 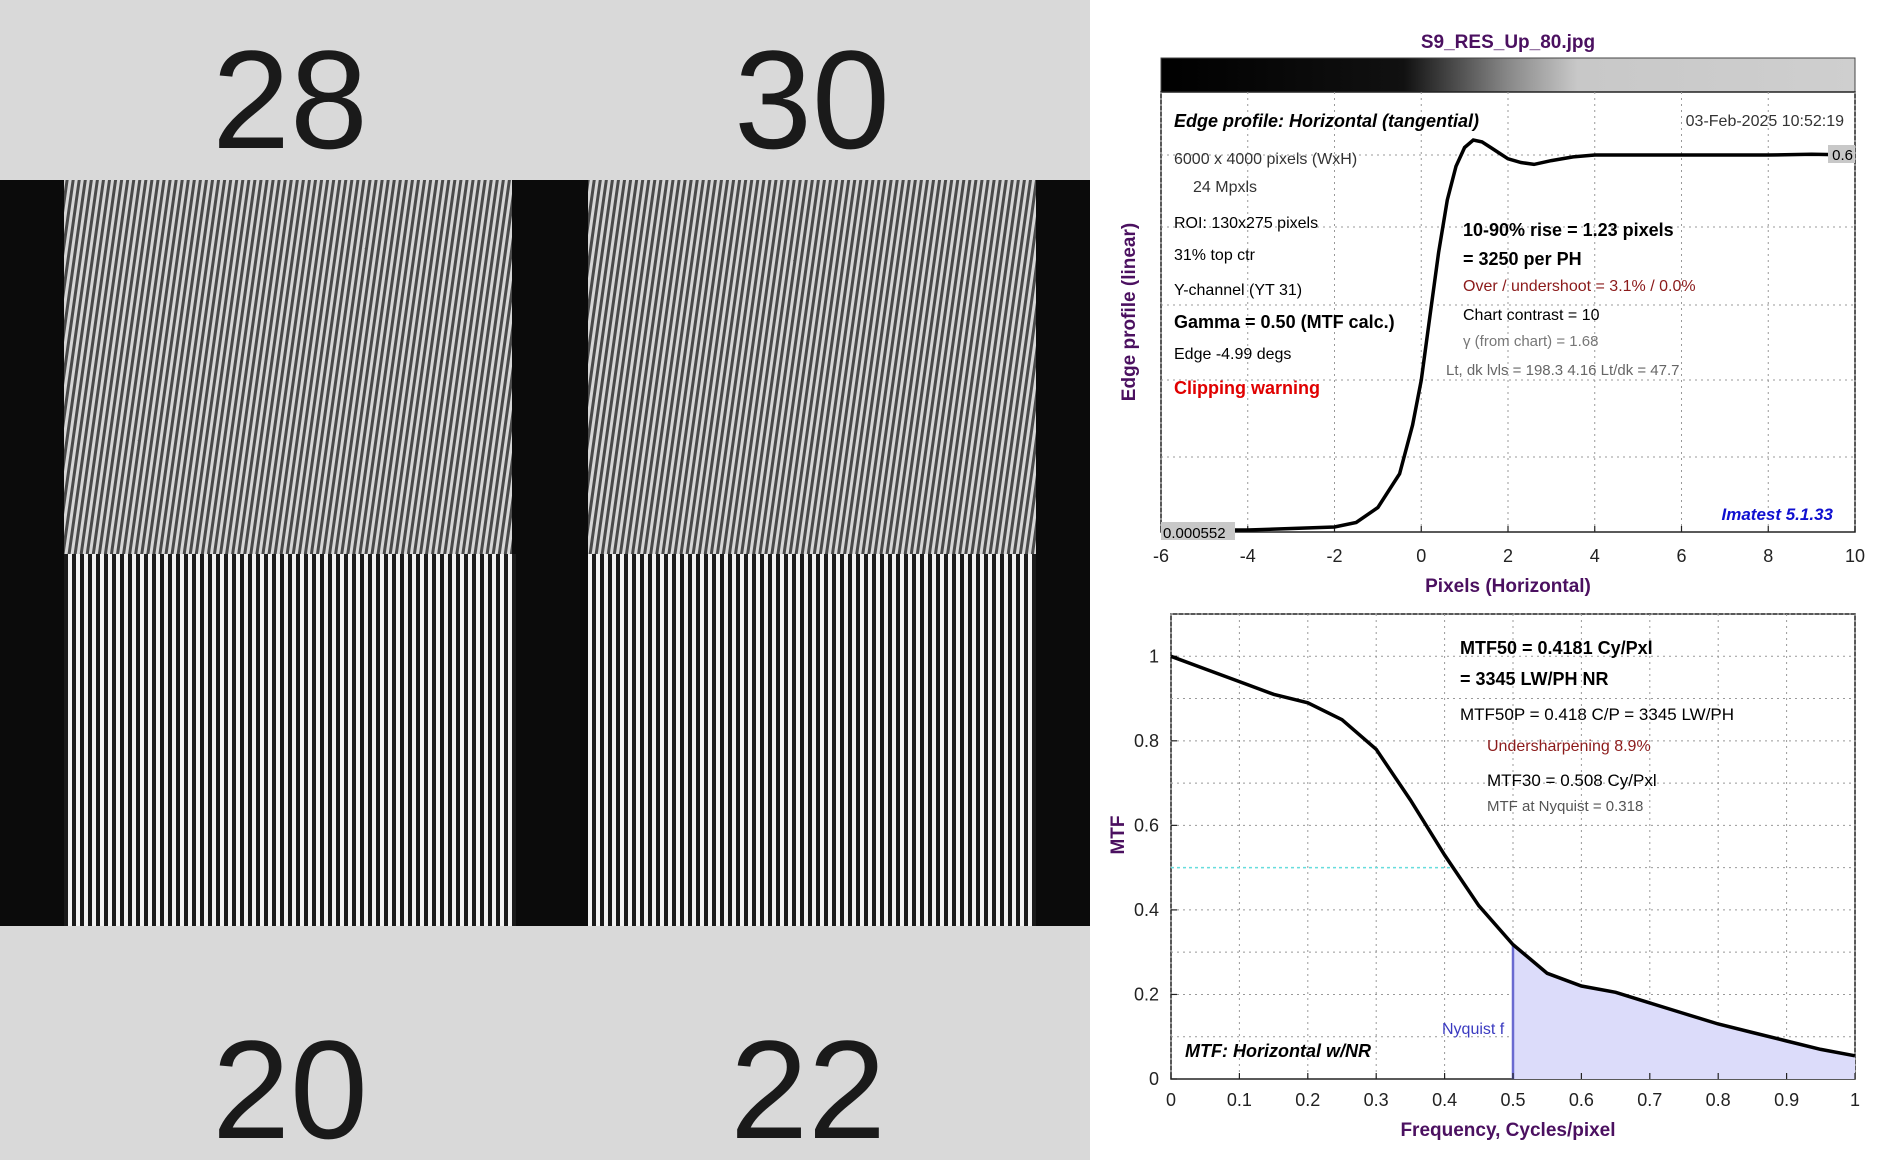 What do you see at coordinates (1718, 1100) in the screenshot?
I see `mtf-x-tick-label: 0.8` at bounding box center [1718, 1100].